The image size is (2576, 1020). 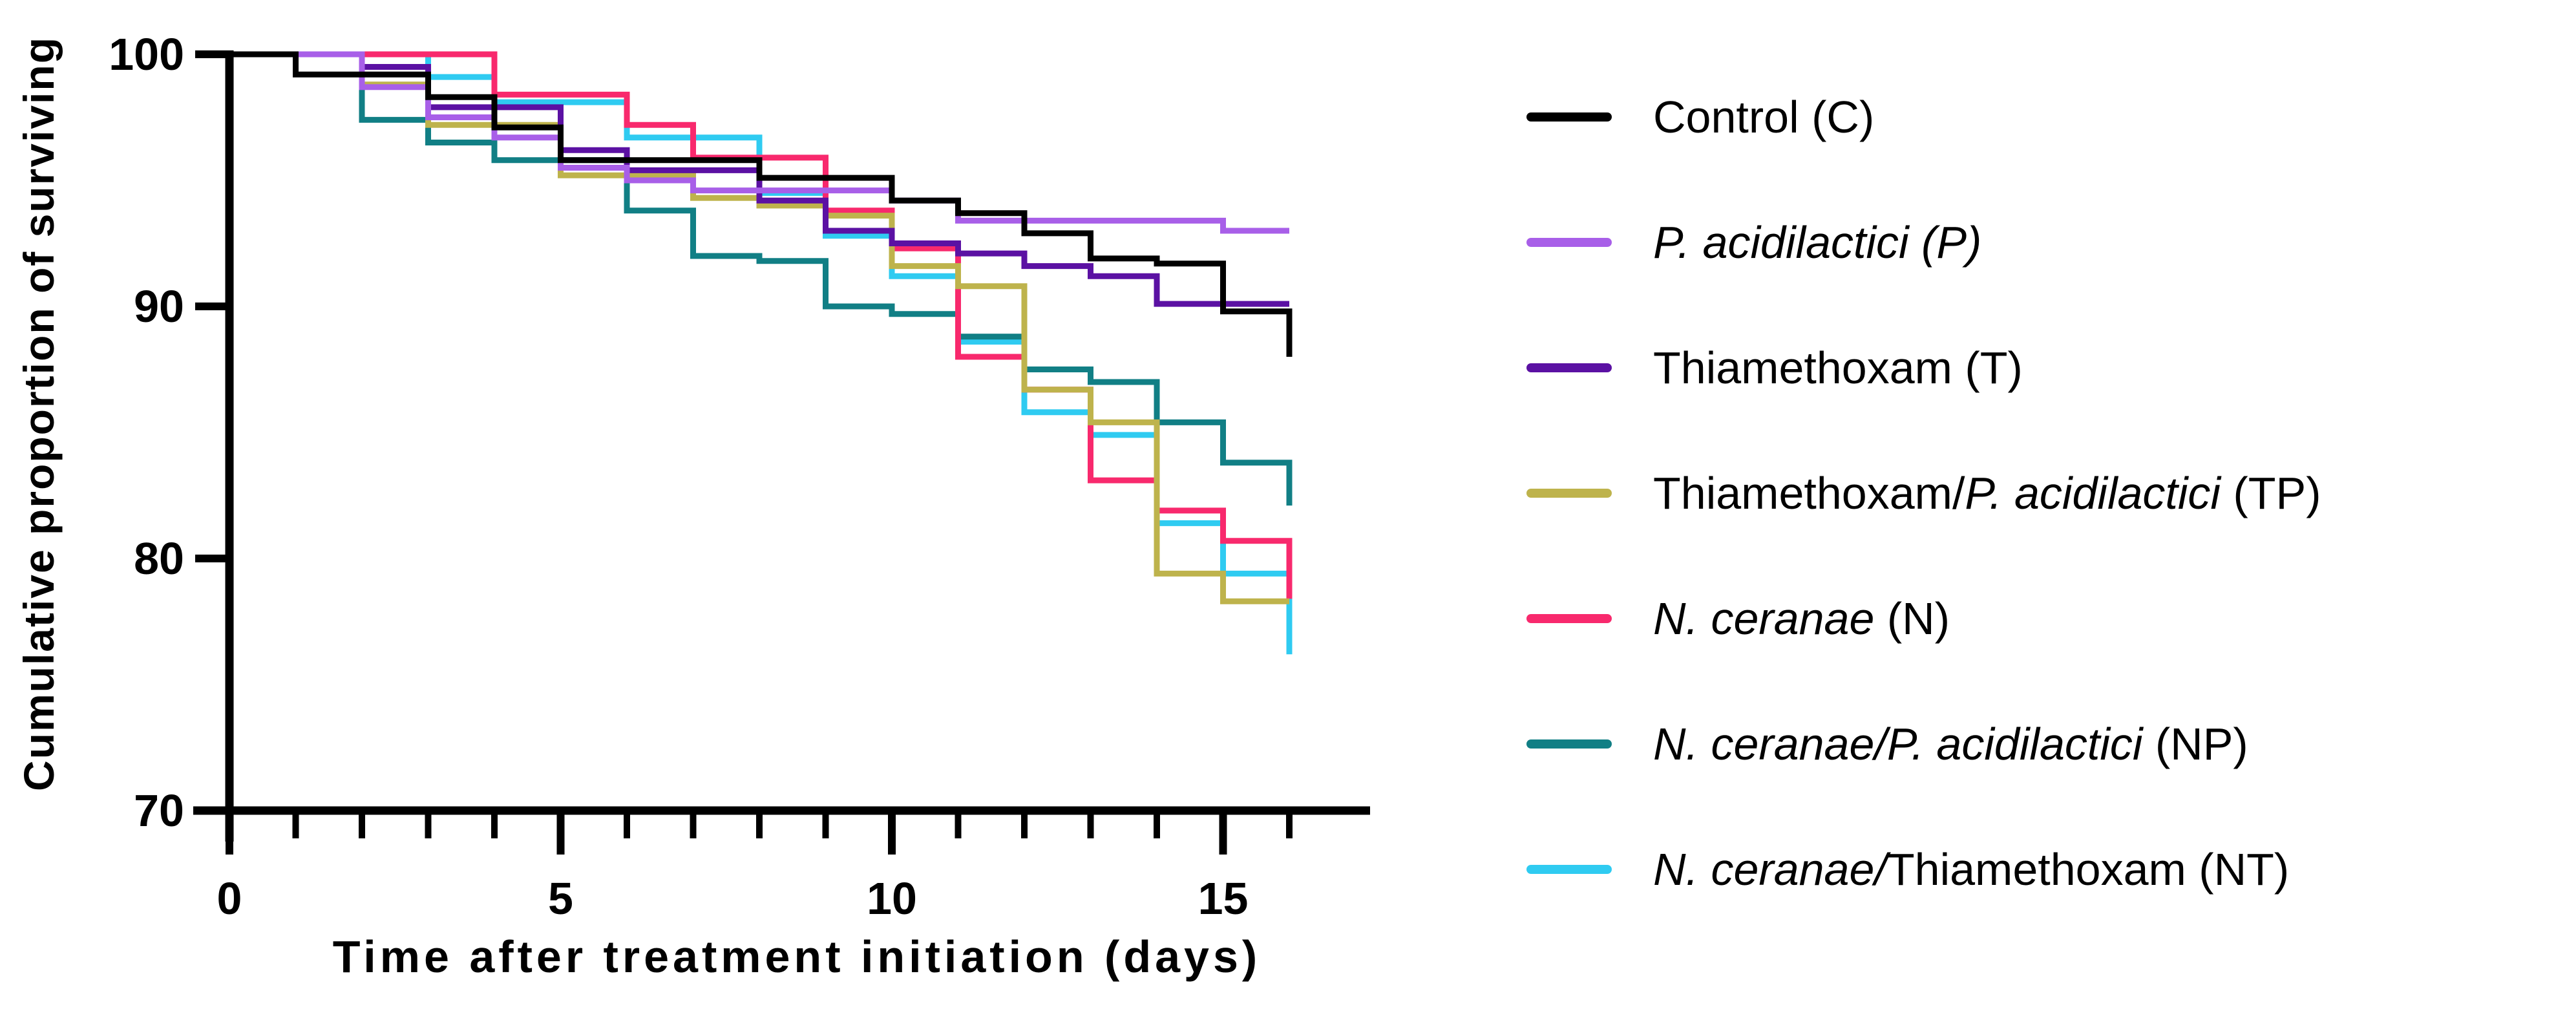 I want to click on legend-label-segment-italic: P. acidilactici, so click(x=2093, y=493).